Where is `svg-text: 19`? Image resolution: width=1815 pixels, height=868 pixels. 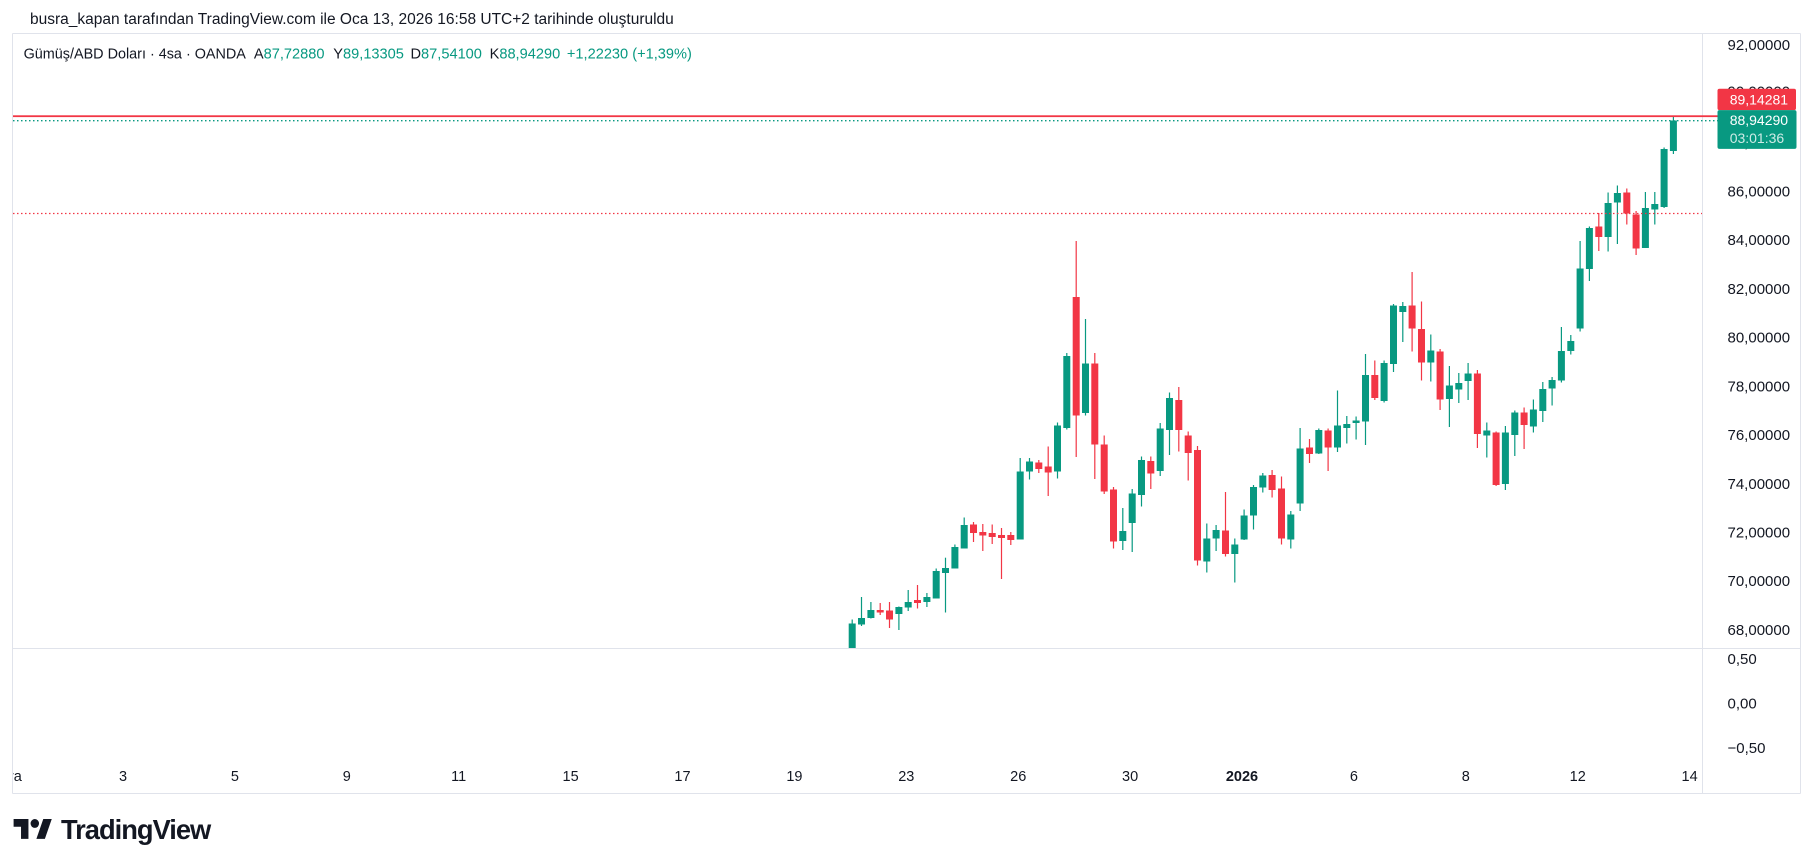
svg-text: 19 is located at coordinates (794, 777).